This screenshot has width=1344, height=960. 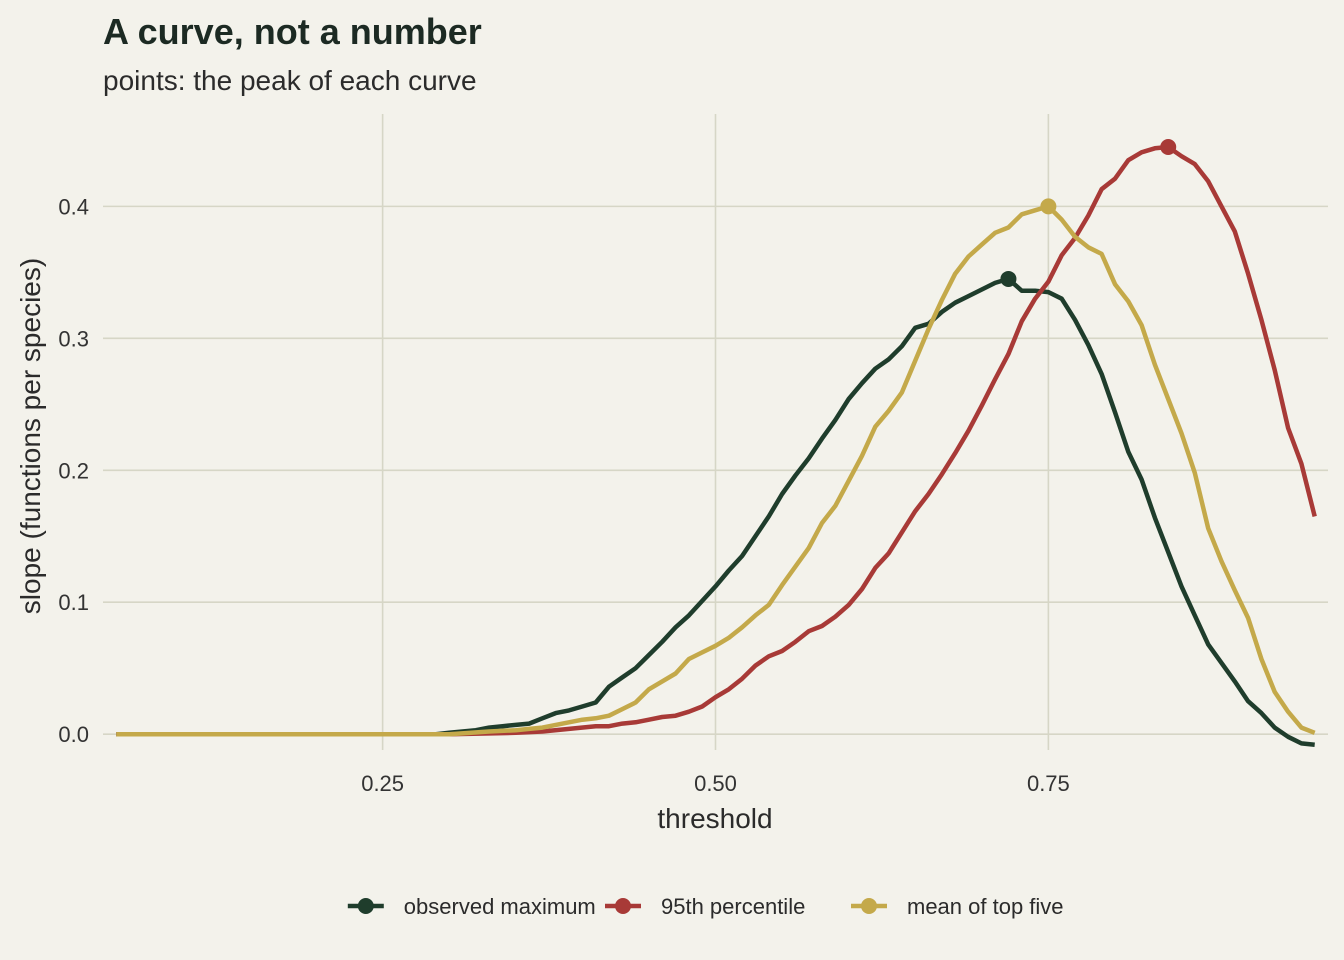 I want to click on y-tick-label: 0.0, so click(x=73, y=734).